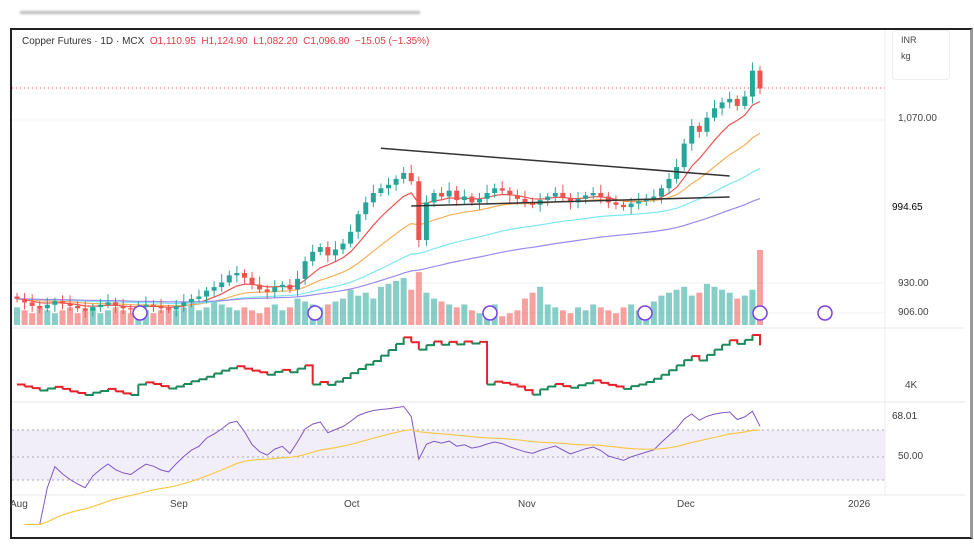  What do you see at coordinates (686, 504) in the screenshot?
I see `x-label: Dec` at bounding box center [686, 504].